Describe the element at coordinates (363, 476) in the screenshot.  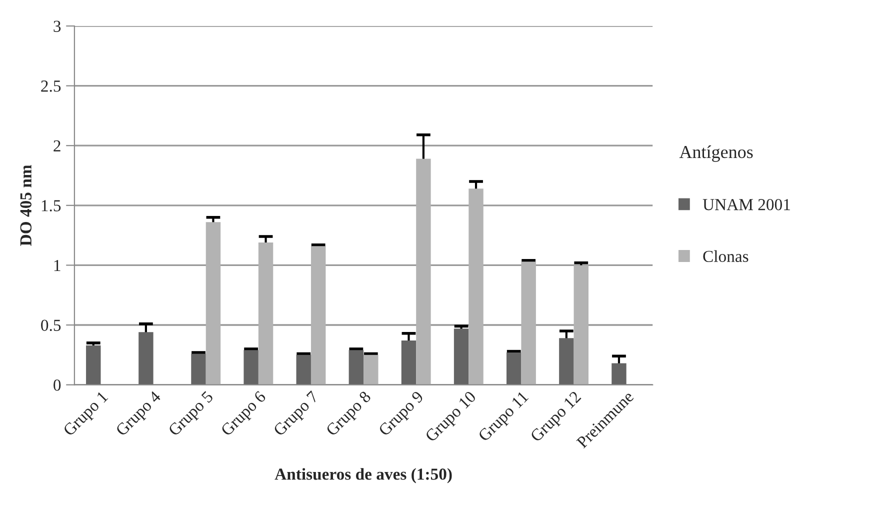
I see `x-axis-title: Antisueros de aves (1:50)` at that location.